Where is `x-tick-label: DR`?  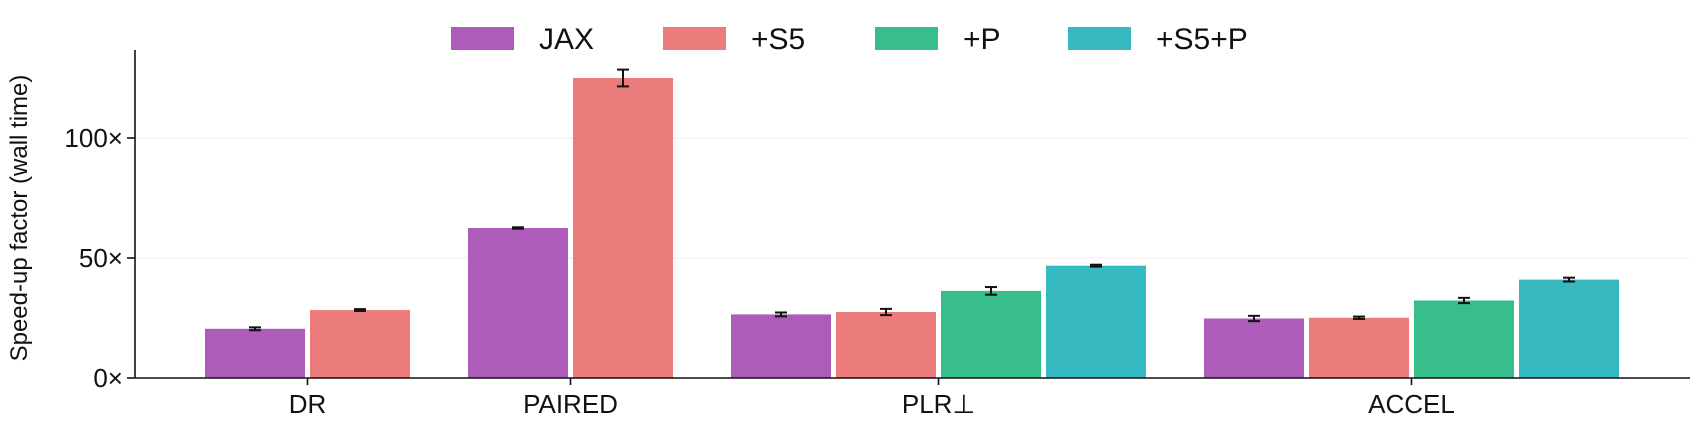
x-tick-label: DR is located at coordinates (308, 404).